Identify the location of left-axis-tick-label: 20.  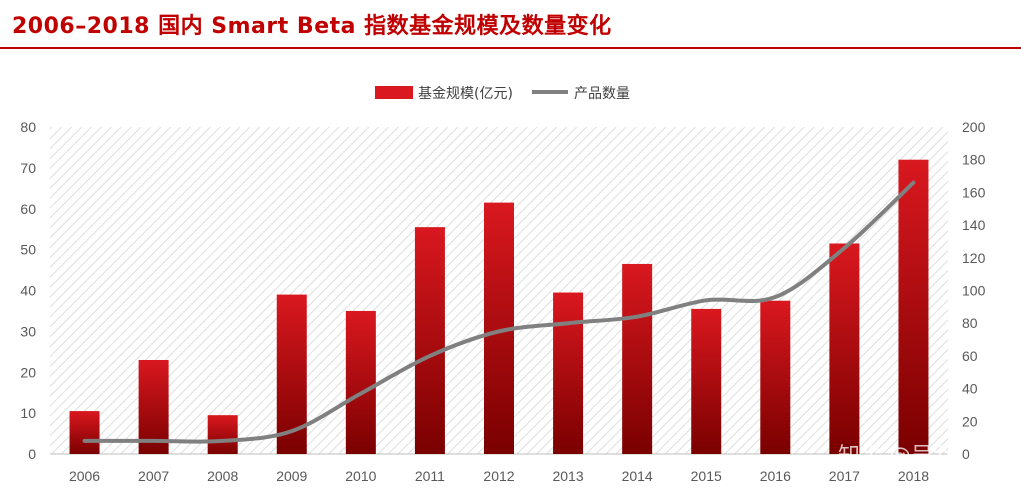
(28, 372).